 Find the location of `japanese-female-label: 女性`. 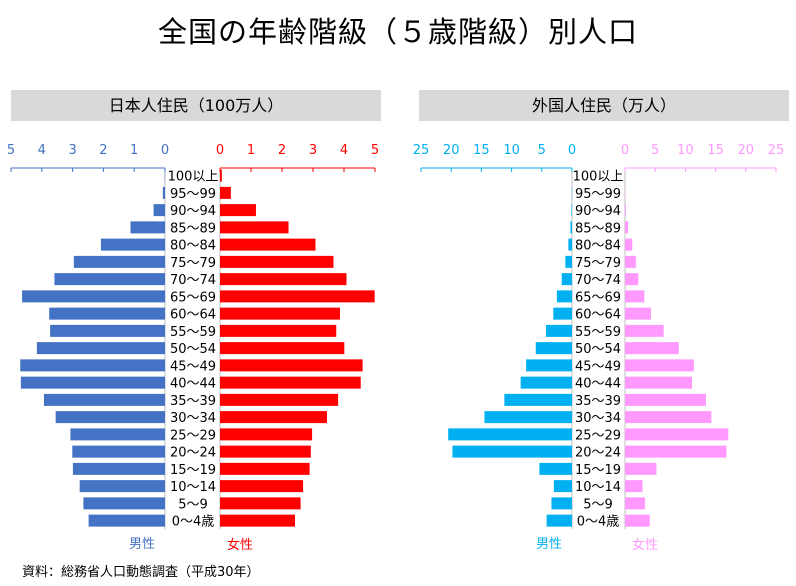

japanese-female-label: 女性 is located at coordinates (240, 545).